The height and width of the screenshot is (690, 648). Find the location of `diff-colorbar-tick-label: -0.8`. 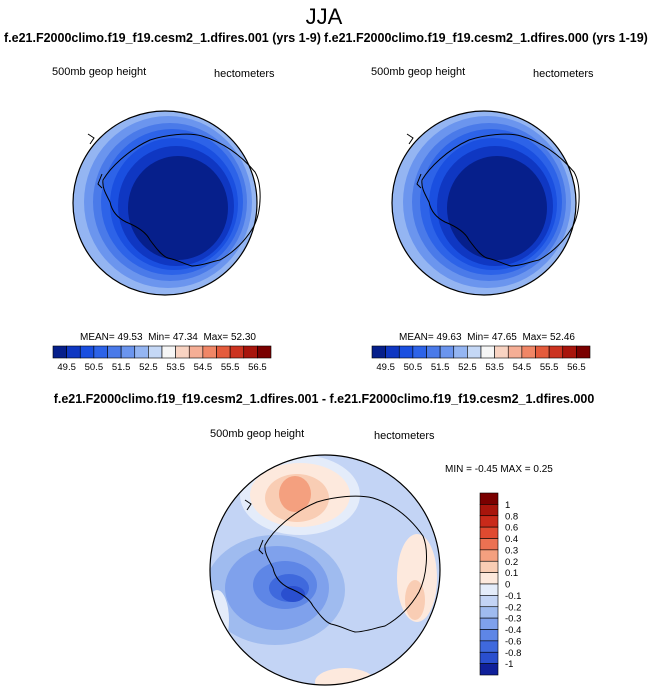

diff-colorbar-tick-label: -0.8 is located at coordinates (513, 653).